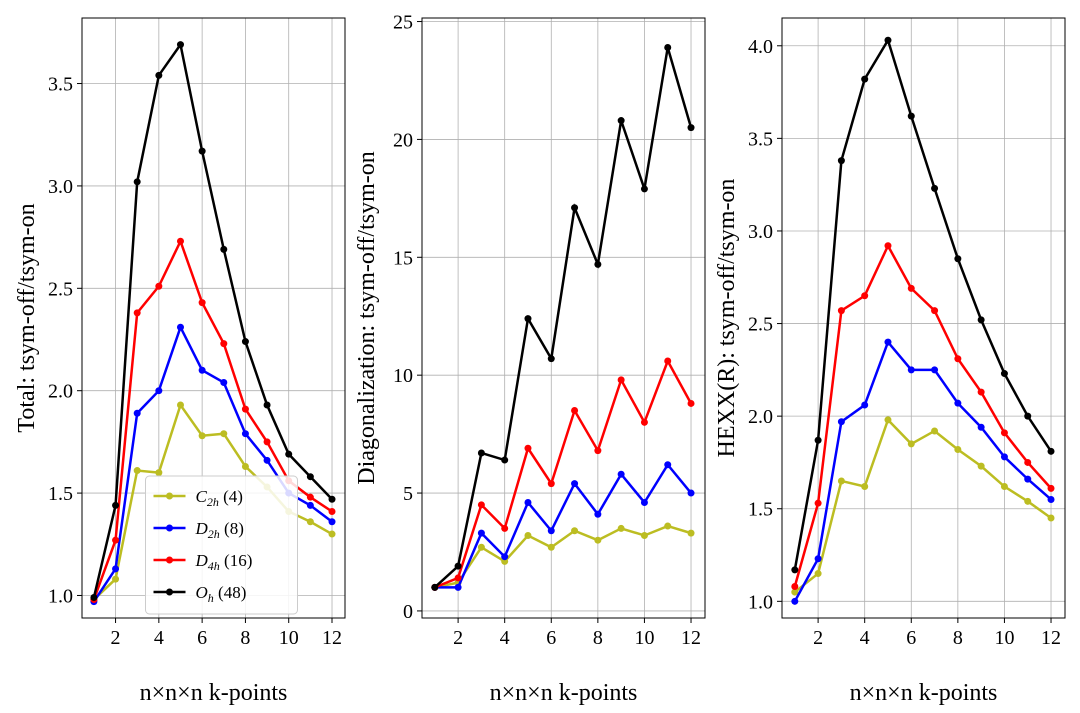  I want to click on x-tick-label: 8, so click(958, 638).